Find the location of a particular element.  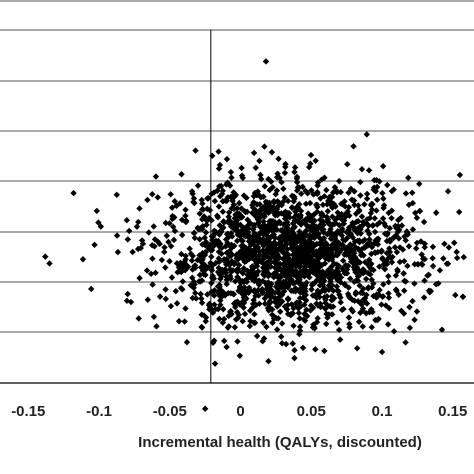

x-tick-label: 0 is located at coordinates (240, 411).